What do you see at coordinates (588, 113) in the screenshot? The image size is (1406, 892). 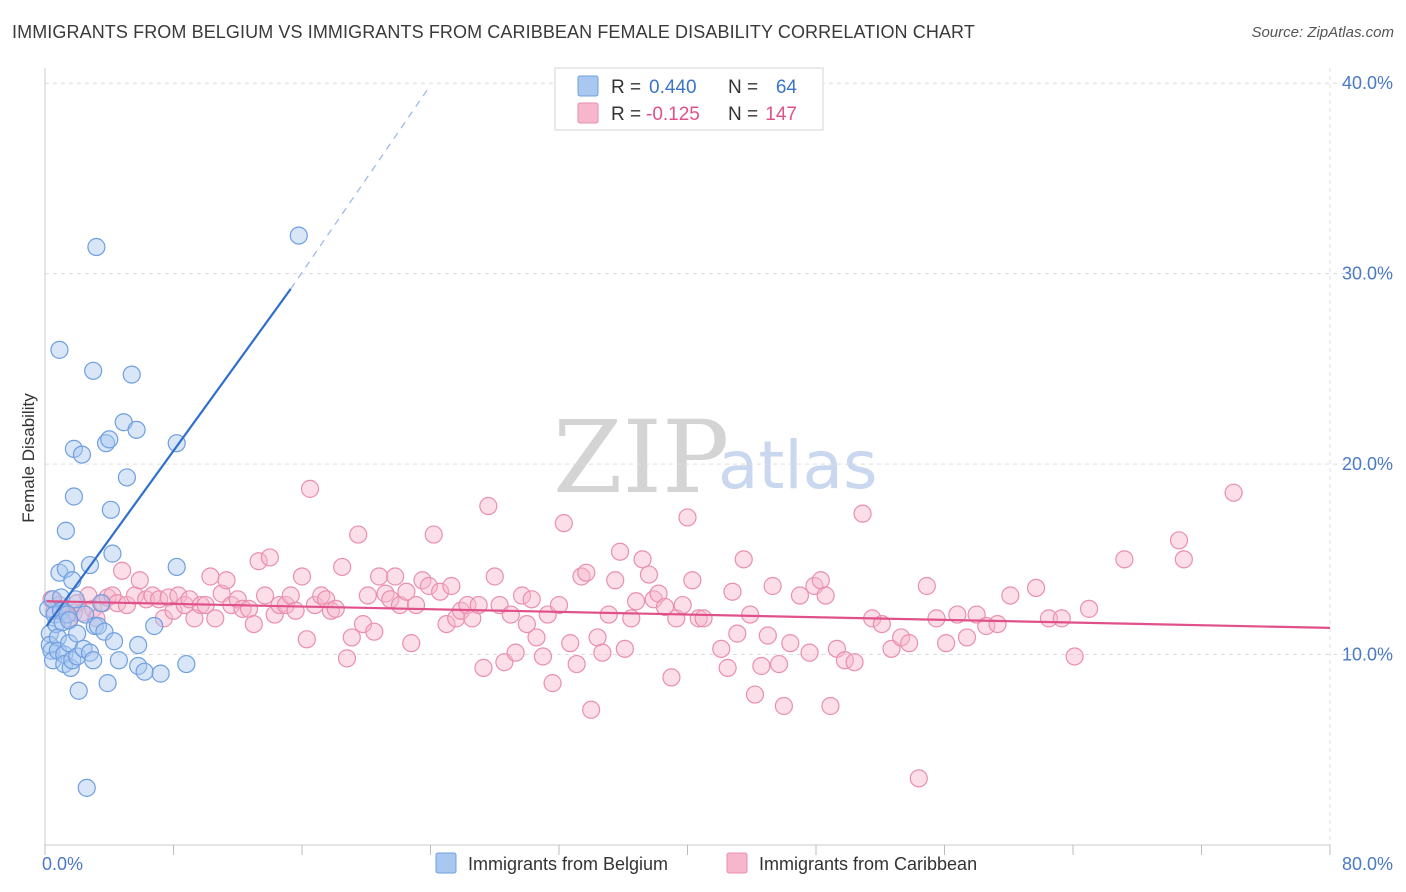 I see `legend-swatch-pink` at bounding box center [588, 113].